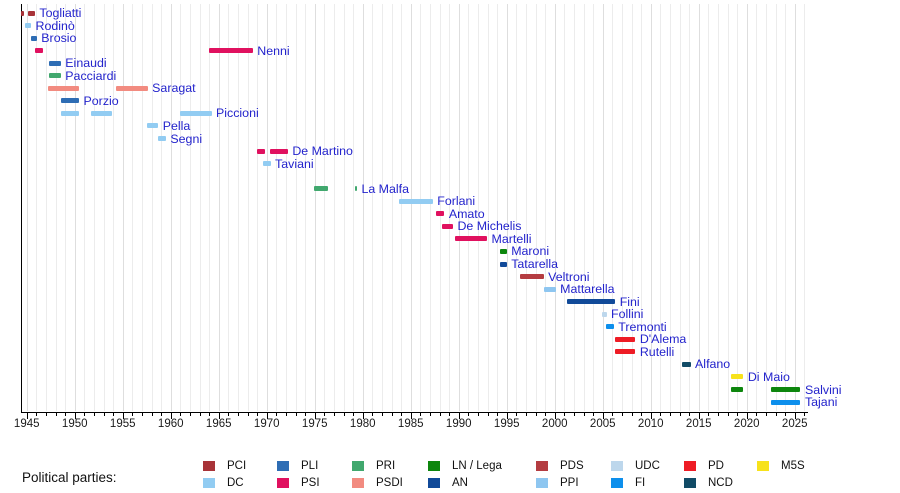  I want to click on x-tick-1949, so click(66, 414).